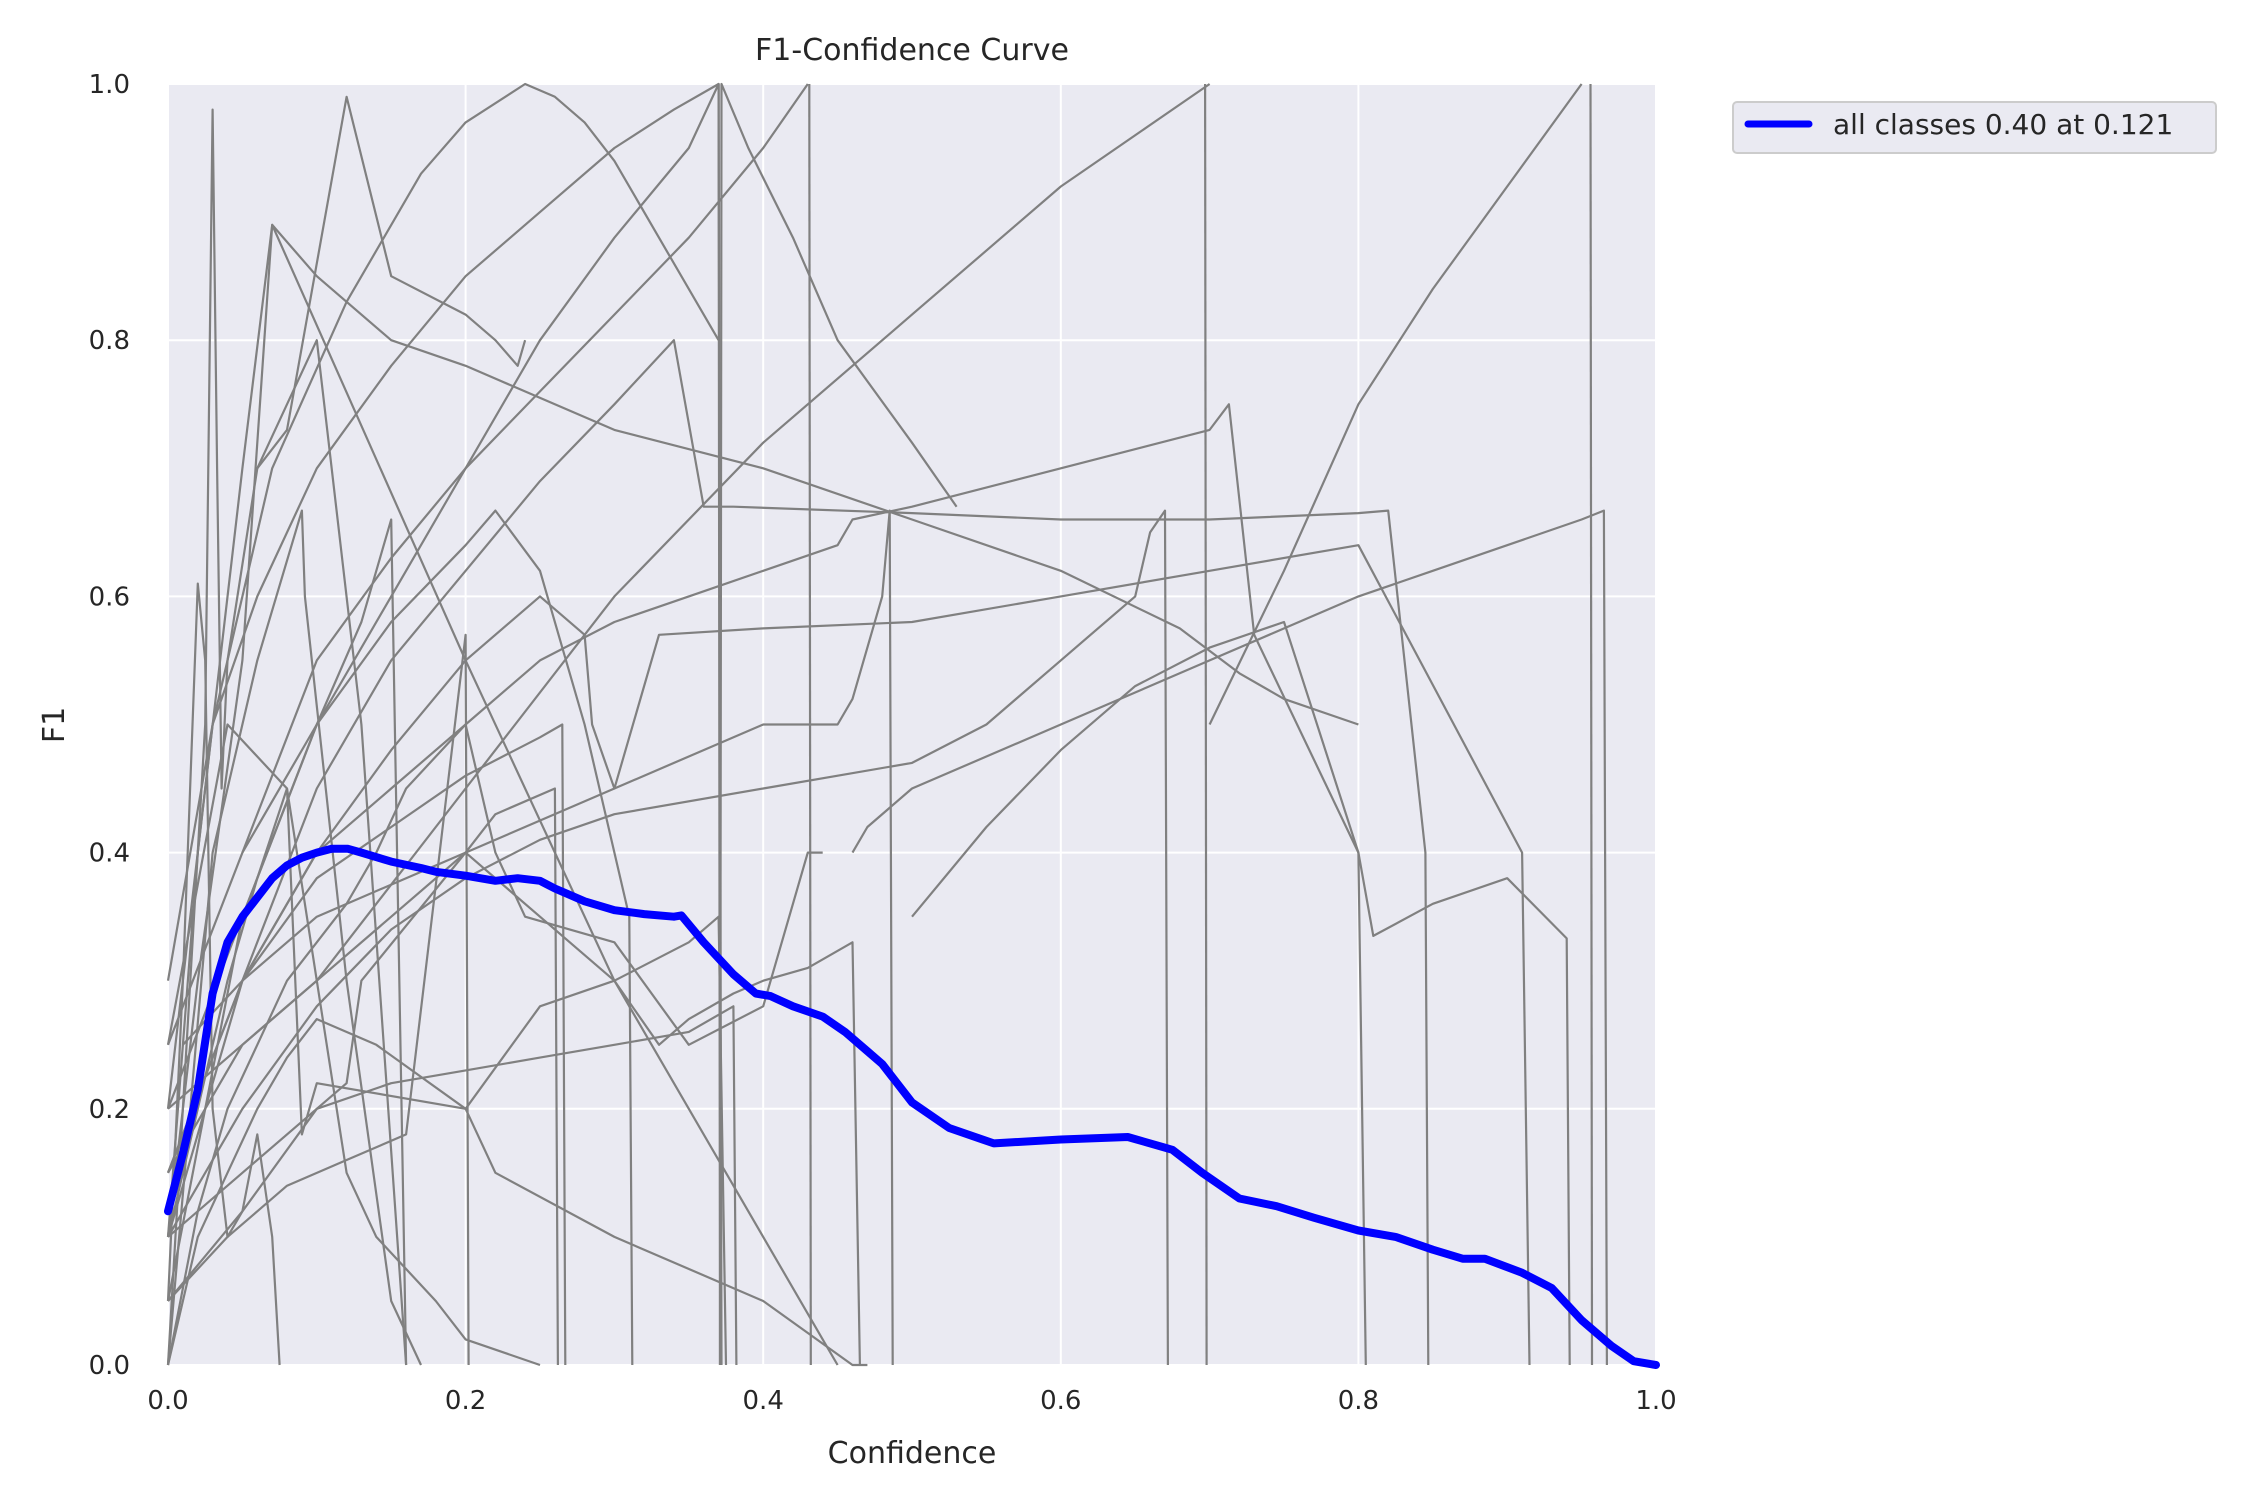 The image size is (2250, 1500). I want to click on x-tick-label: 0.2, so click(465, 1401).